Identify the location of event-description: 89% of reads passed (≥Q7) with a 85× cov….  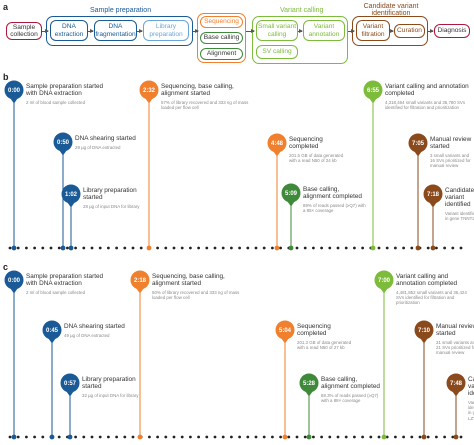
(334, 208).